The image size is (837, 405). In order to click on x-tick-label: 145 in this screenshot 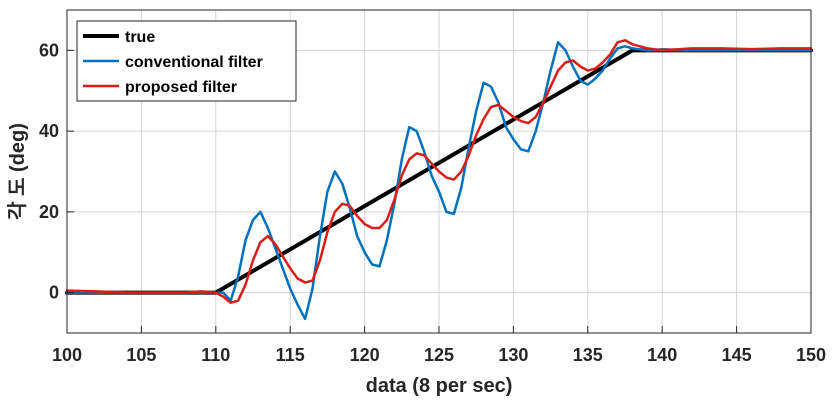, I will do `click(737, 355)`.